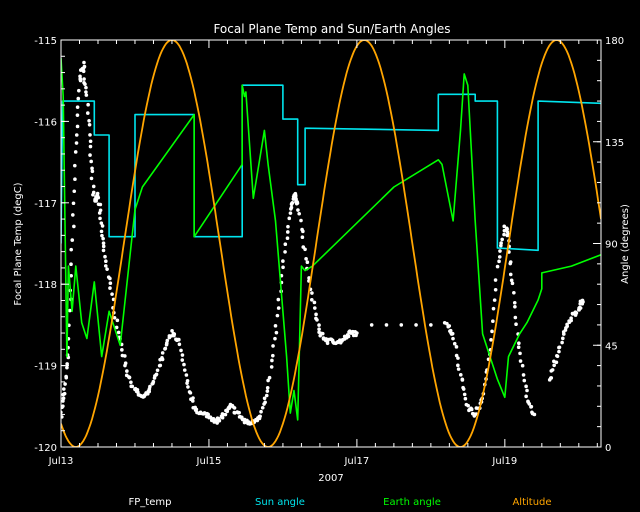 The image size is (640, 512). What do you see at coordinates (611, 346) in the screenshot?
I see `y-right-tick-label: 45` at bounding box center [611, 346].